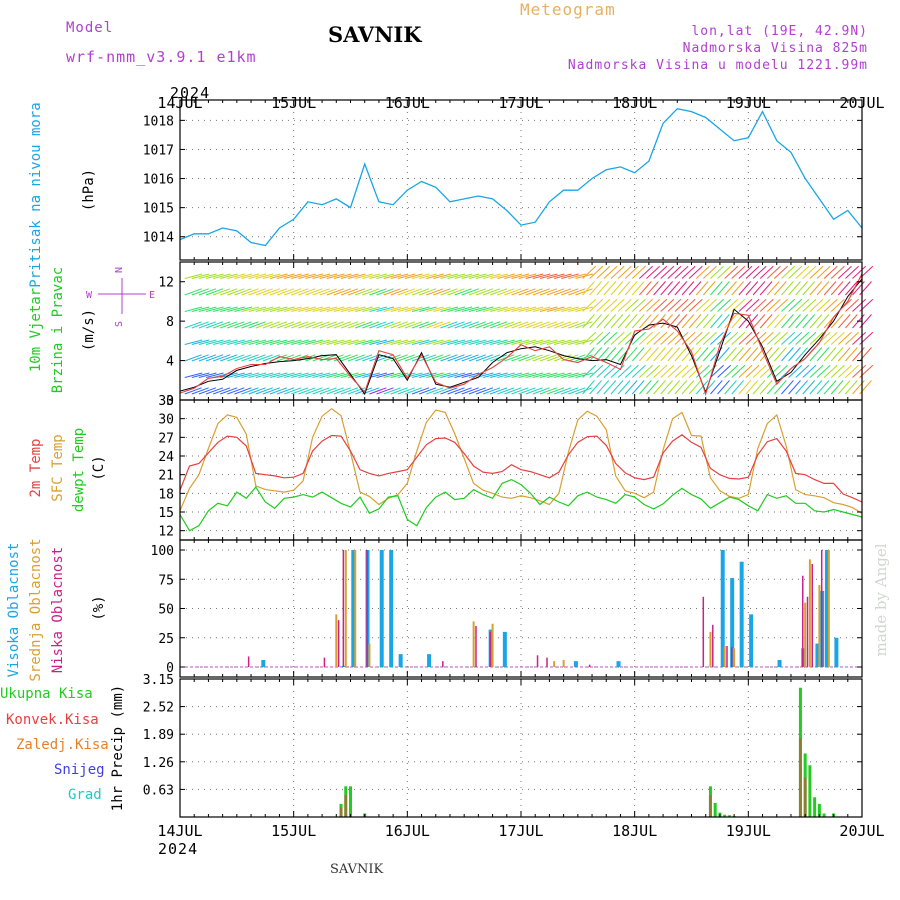 This screenshot has width=900, height=900. Describe the element at coordinates (166, 610) in the screenshot. I see `ytick-label-3-2: 50` at that location.